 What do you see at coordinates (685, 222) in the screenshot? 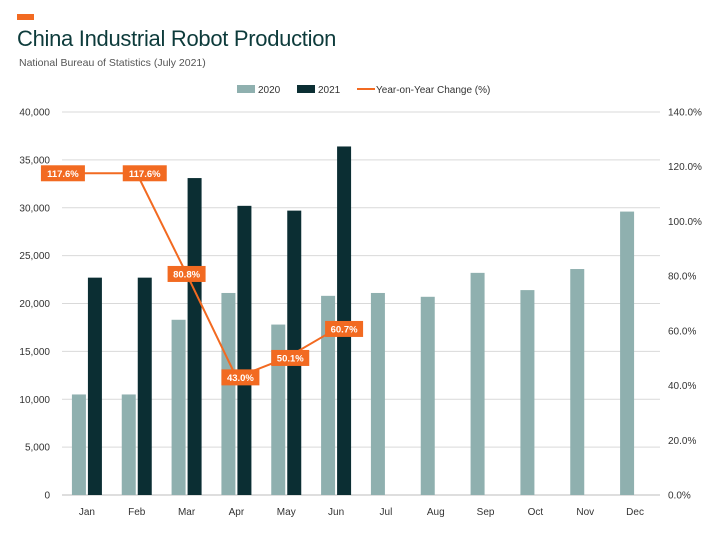
I see `y-right-tick-label: 100.0%` at bounding box center [685, 222].